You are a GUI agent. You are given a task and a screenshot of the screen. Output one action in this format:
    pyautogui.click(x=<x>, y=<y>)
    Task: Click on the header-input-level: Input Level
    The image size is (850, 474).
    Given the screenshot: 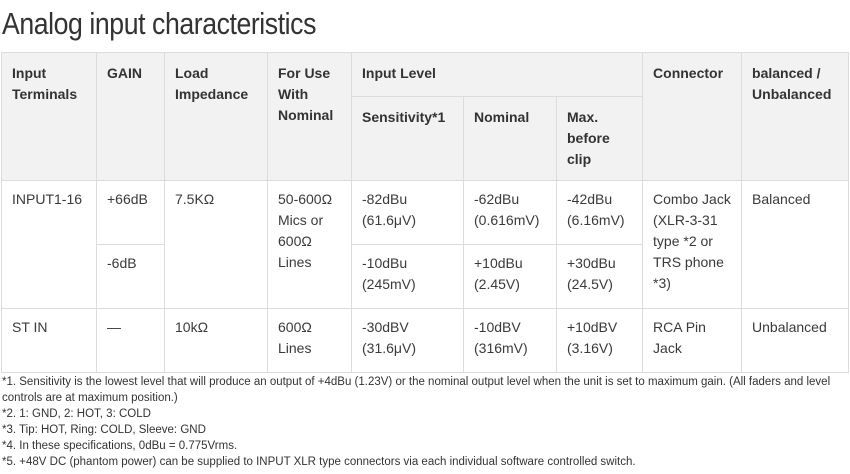 What is the action you would take?
    pyautogui.click(x=497, y=74)
    